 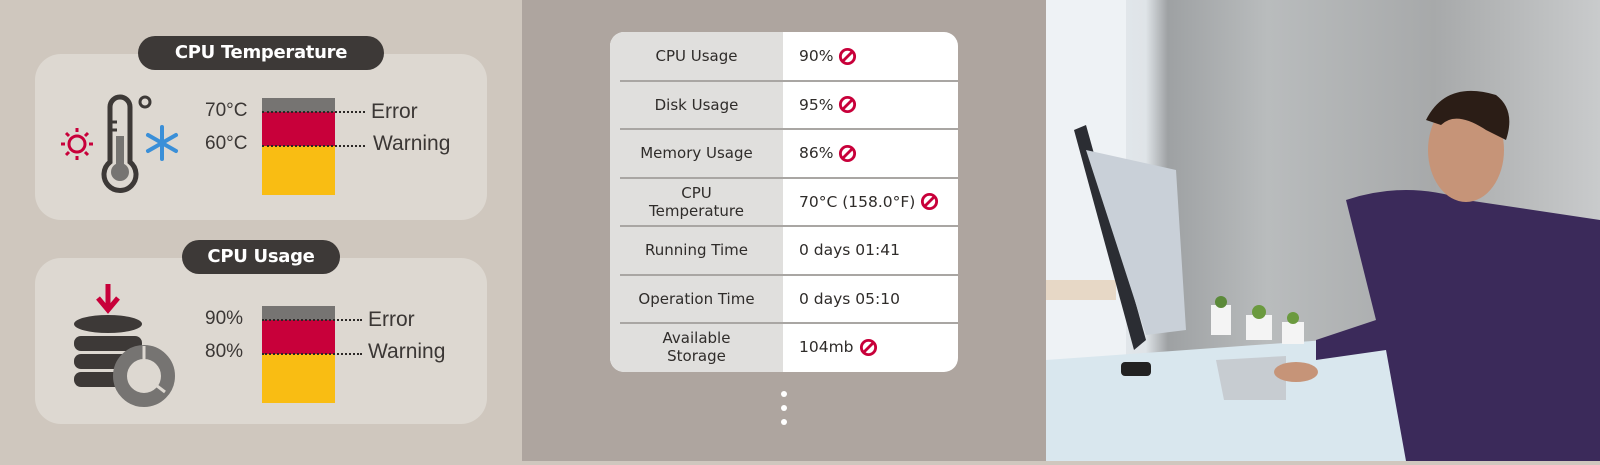 What do you see at coordinates (696, 56) in the screenshot?
I see `row-label: CPU Usage` at bounding box center [696, 56].